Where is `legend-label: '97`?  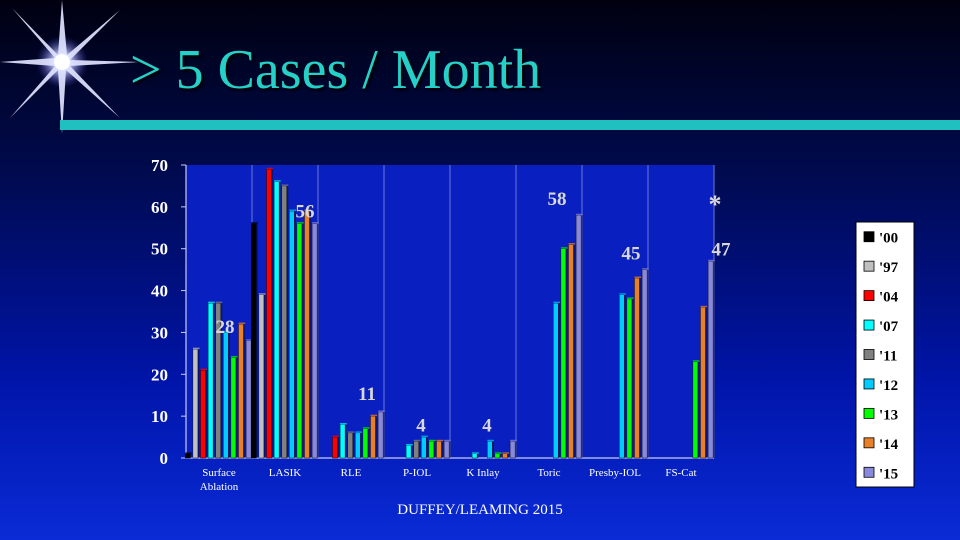 legend-label: '97 is located at coordinates (889, 268).